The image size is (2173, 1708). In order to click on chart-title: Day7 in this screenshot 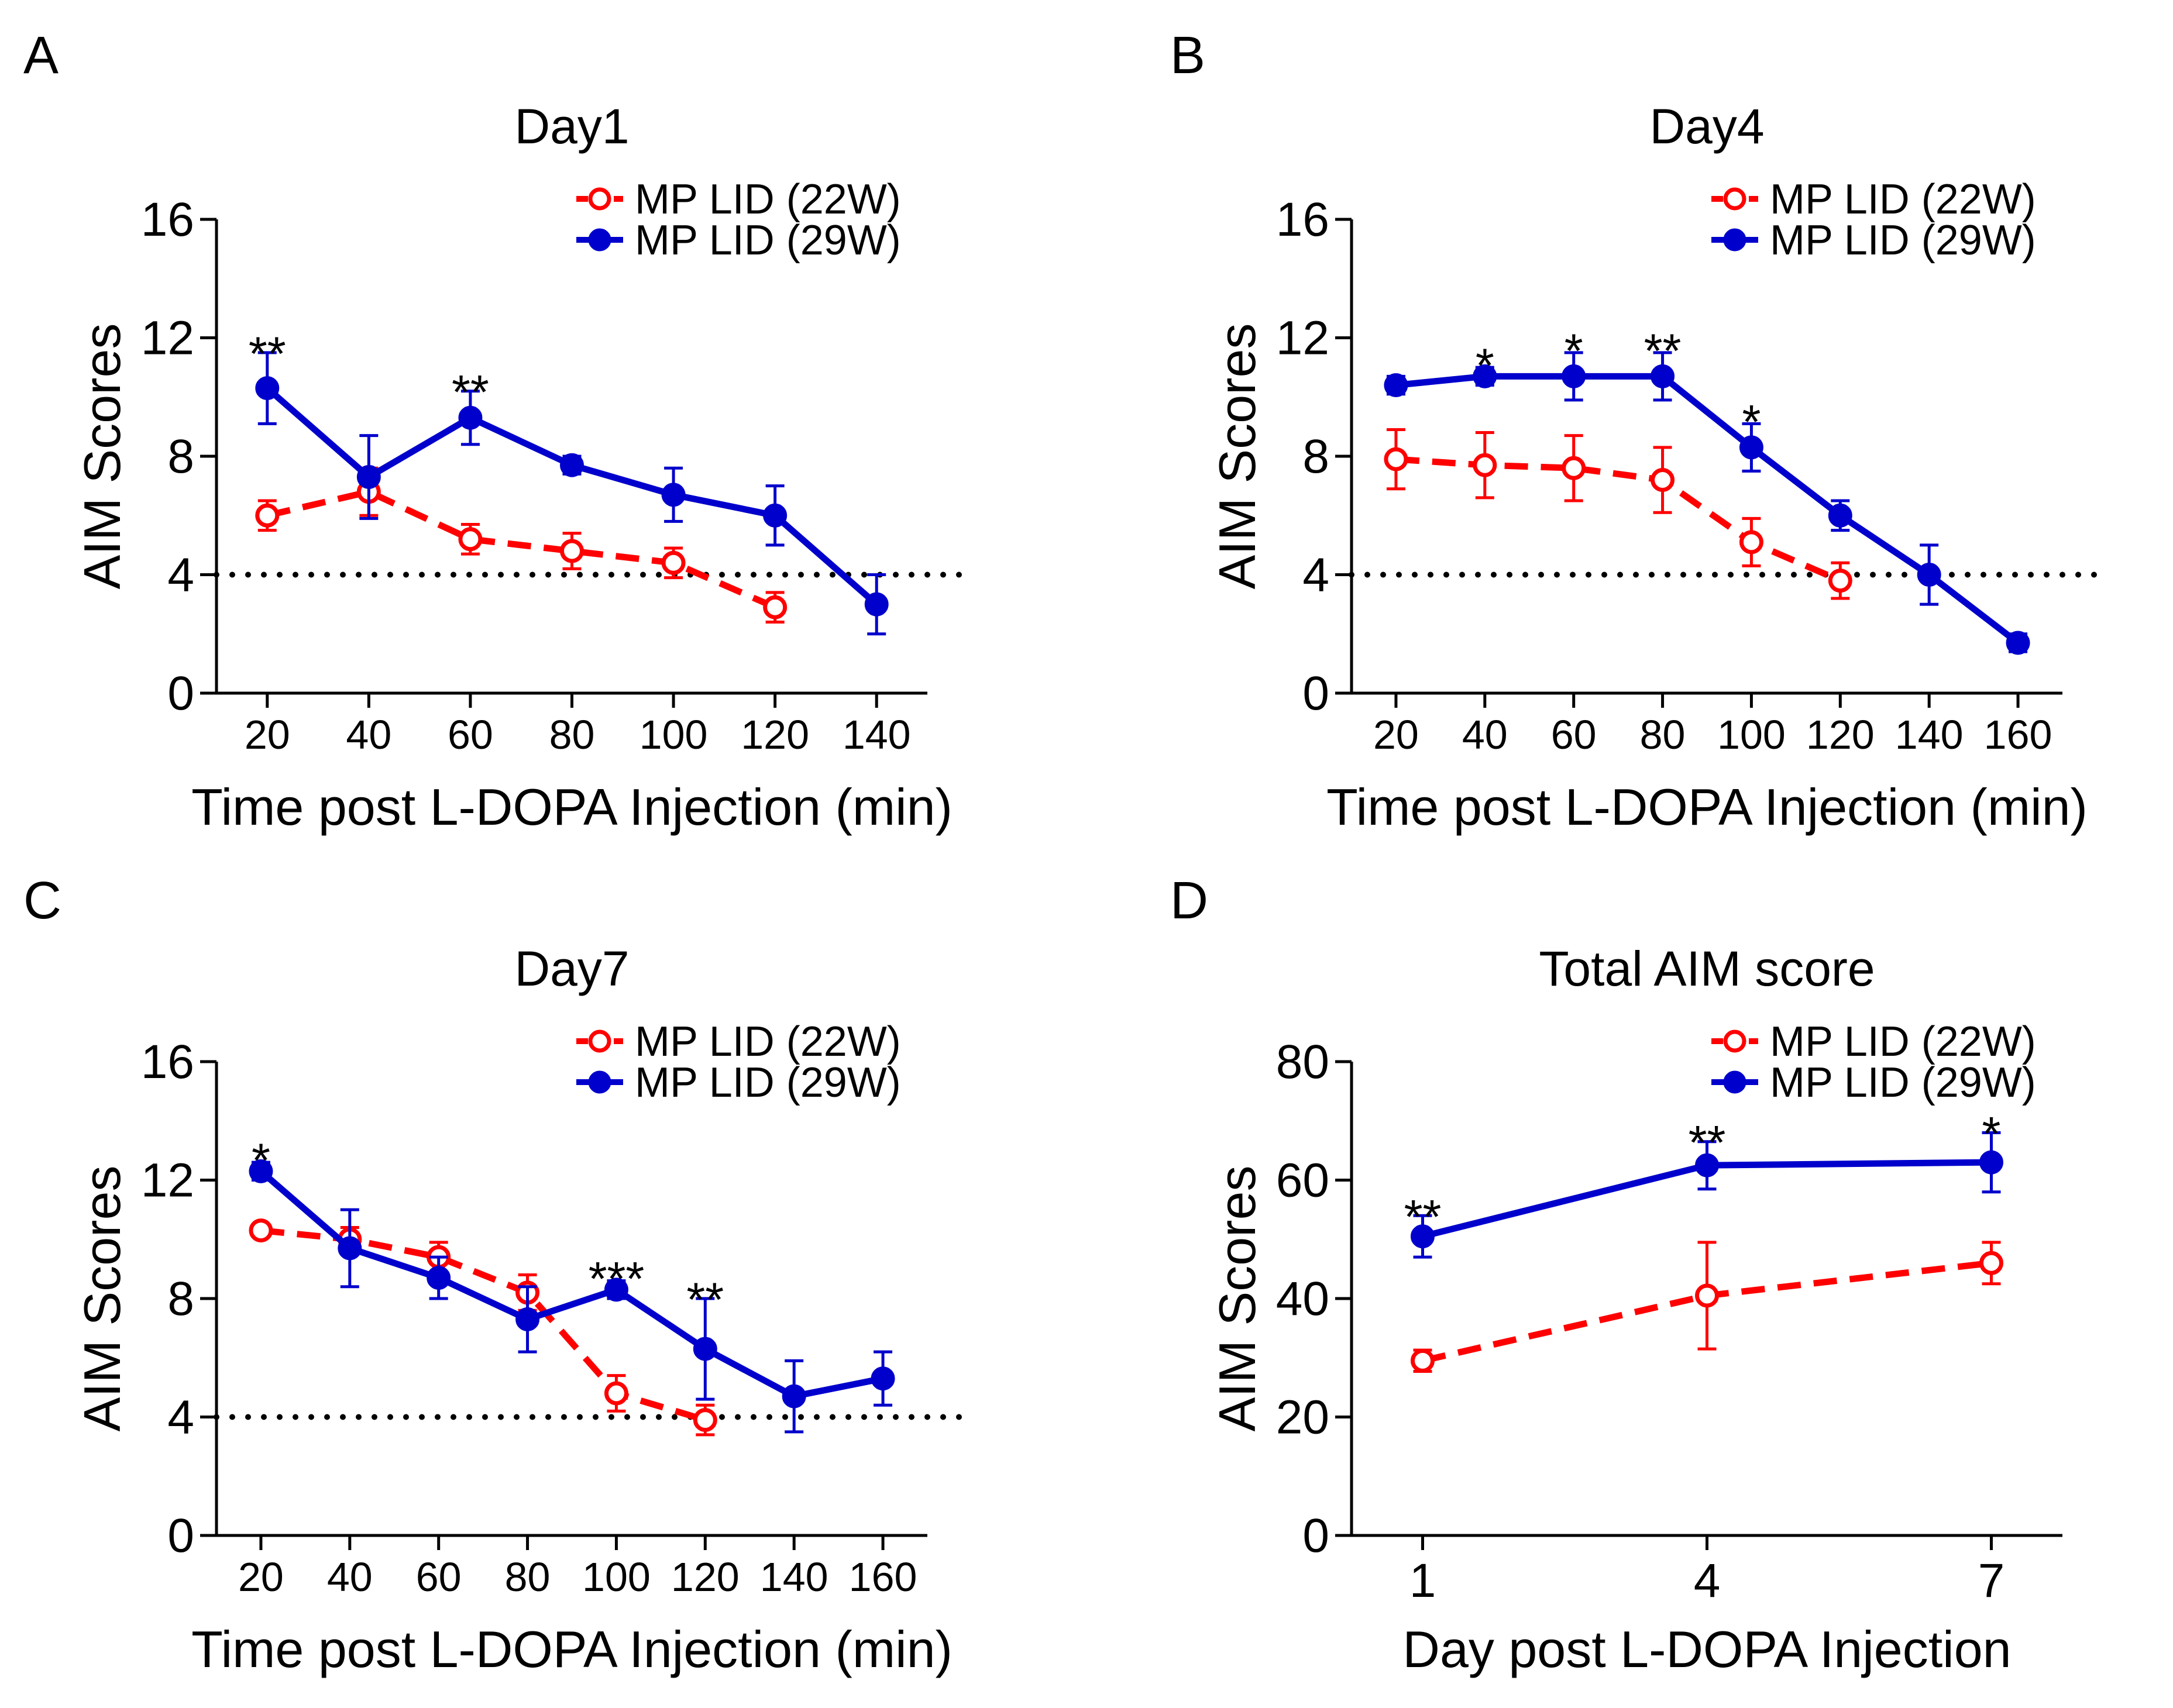, I will do `click(571, 968)`.